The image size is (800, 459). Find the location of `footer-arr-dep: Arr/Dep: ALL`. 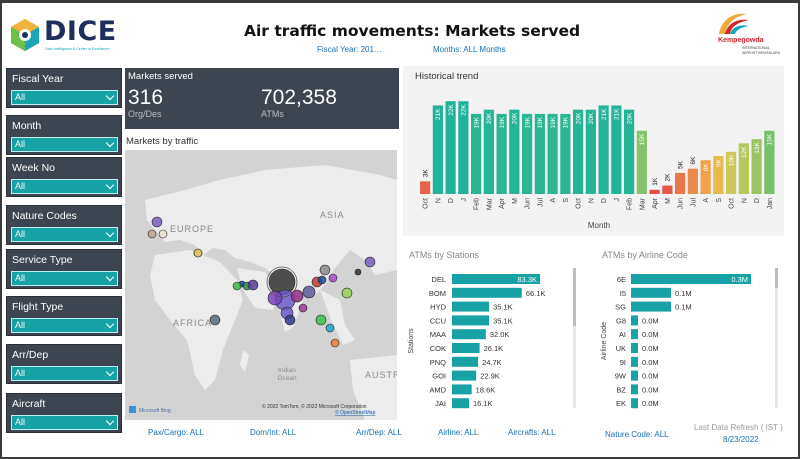

footer-arr-dep: Arr/Dep: ALL is located at coordinates (379, 432).